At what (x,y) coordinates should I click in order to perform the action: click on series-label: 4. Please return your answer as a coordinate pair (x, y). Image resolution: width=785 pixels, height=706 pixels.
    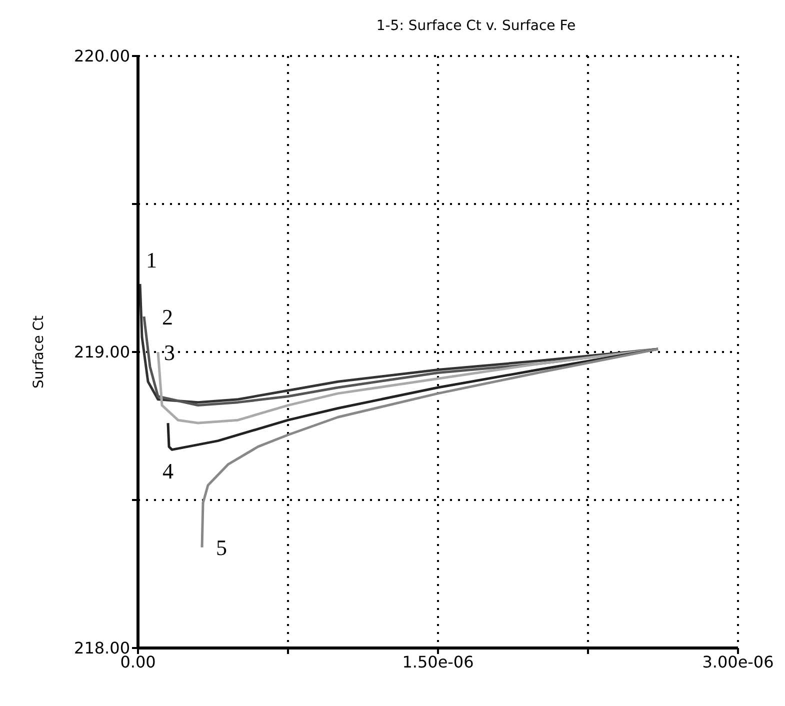
    Looking at the image, I should click on (168, 471).